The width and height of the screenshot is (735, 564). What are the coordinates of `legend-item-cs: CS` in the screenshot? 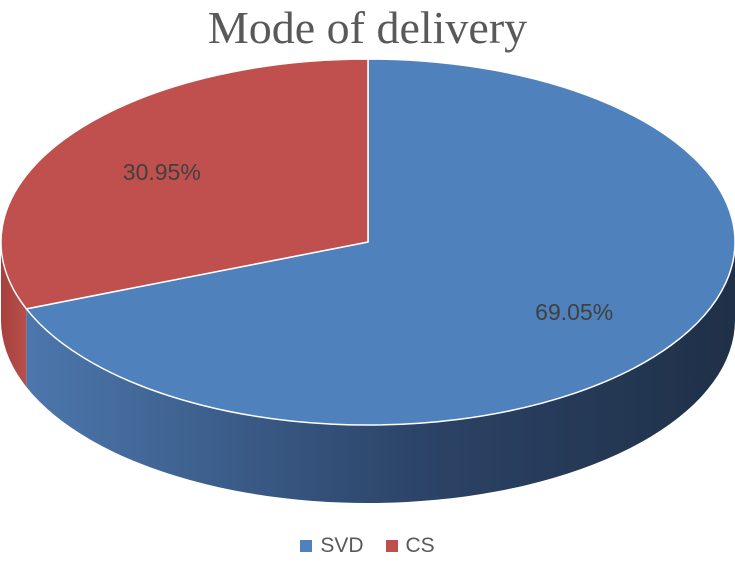 It's located at (410, 546).